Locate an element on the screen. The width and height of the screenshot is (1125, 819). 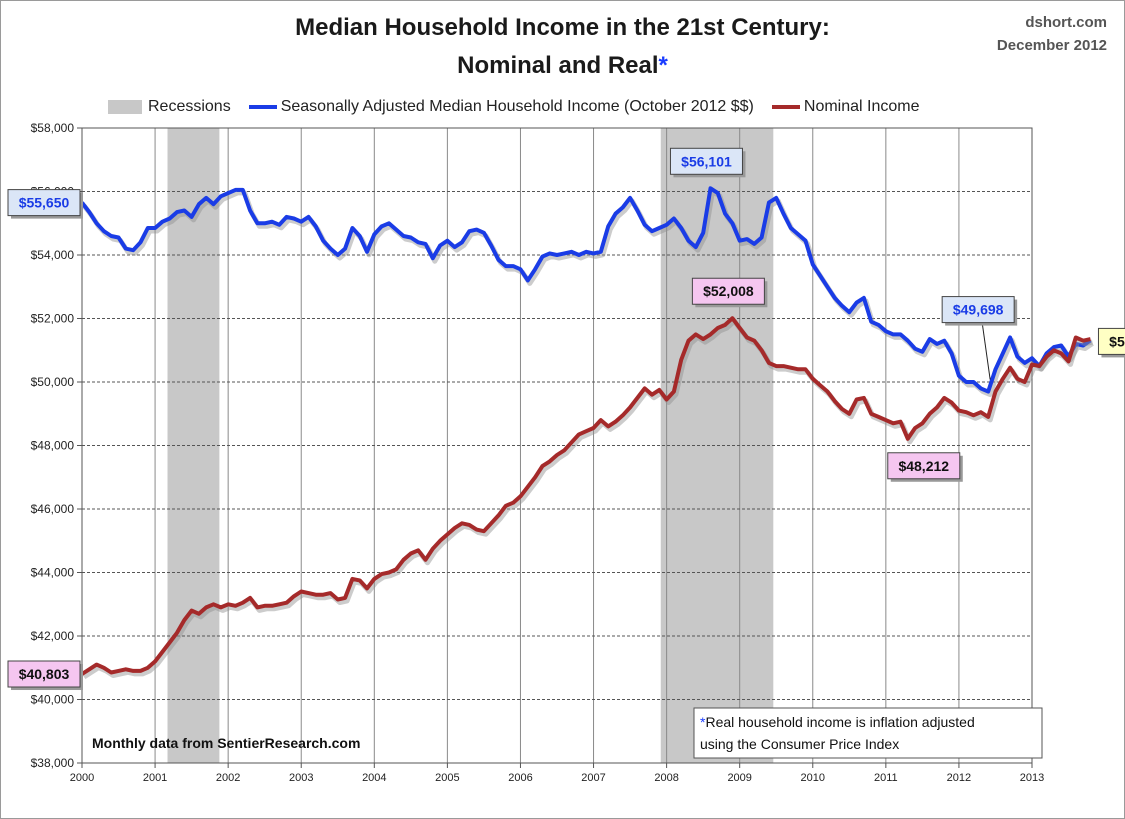
callout-label-6: $40,803 is located at coordinates (44, 674).